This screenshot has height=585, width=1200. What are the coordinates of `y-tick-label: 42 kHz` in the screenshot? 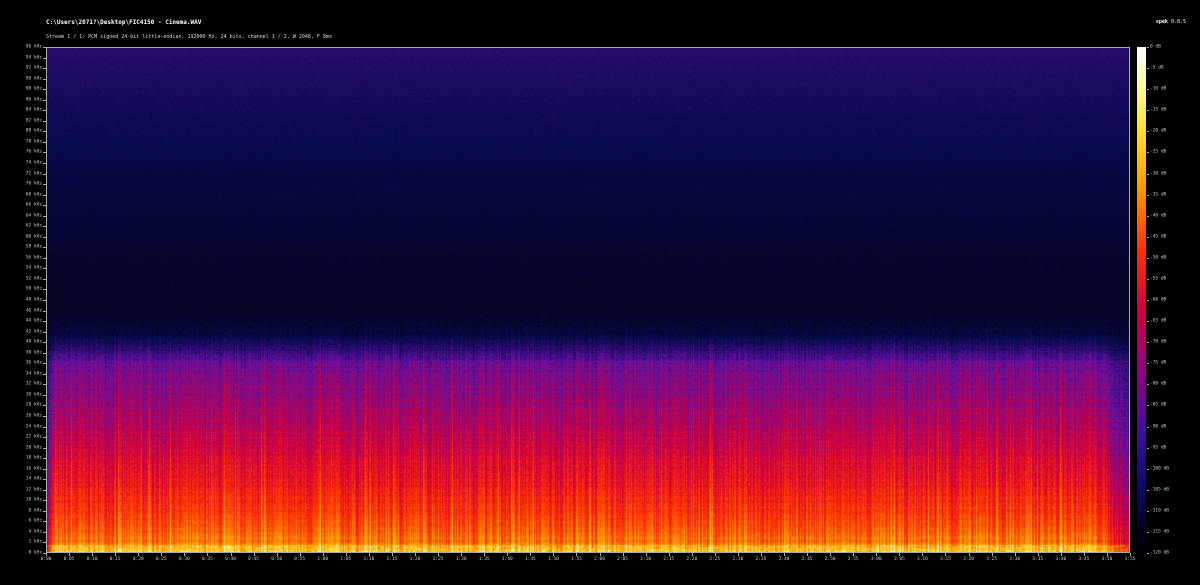 It's located at (33, 332).